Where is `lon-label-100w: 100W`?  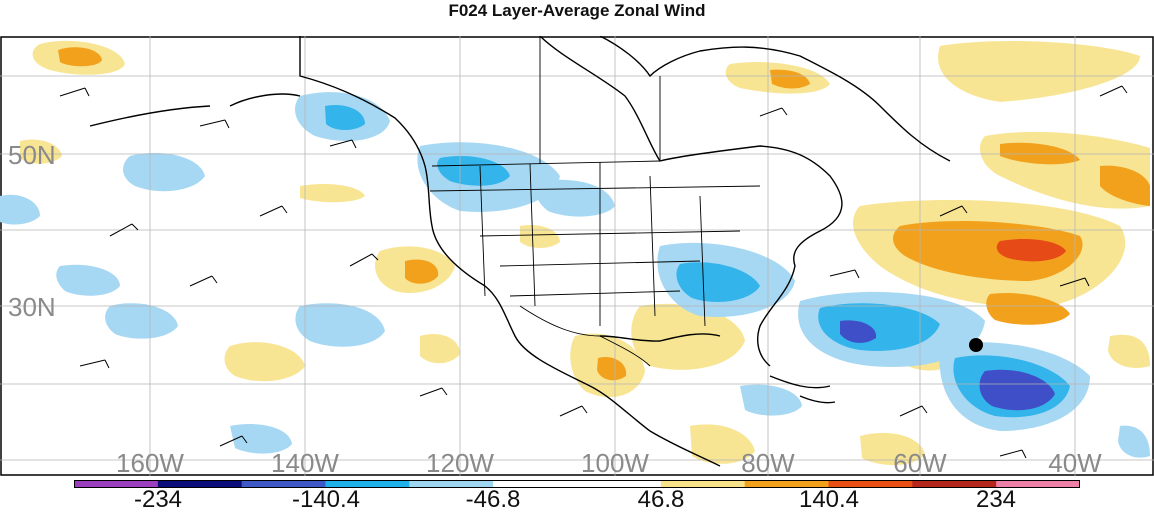
lon-label-100w: 100W is located at coordinates (615, 462).